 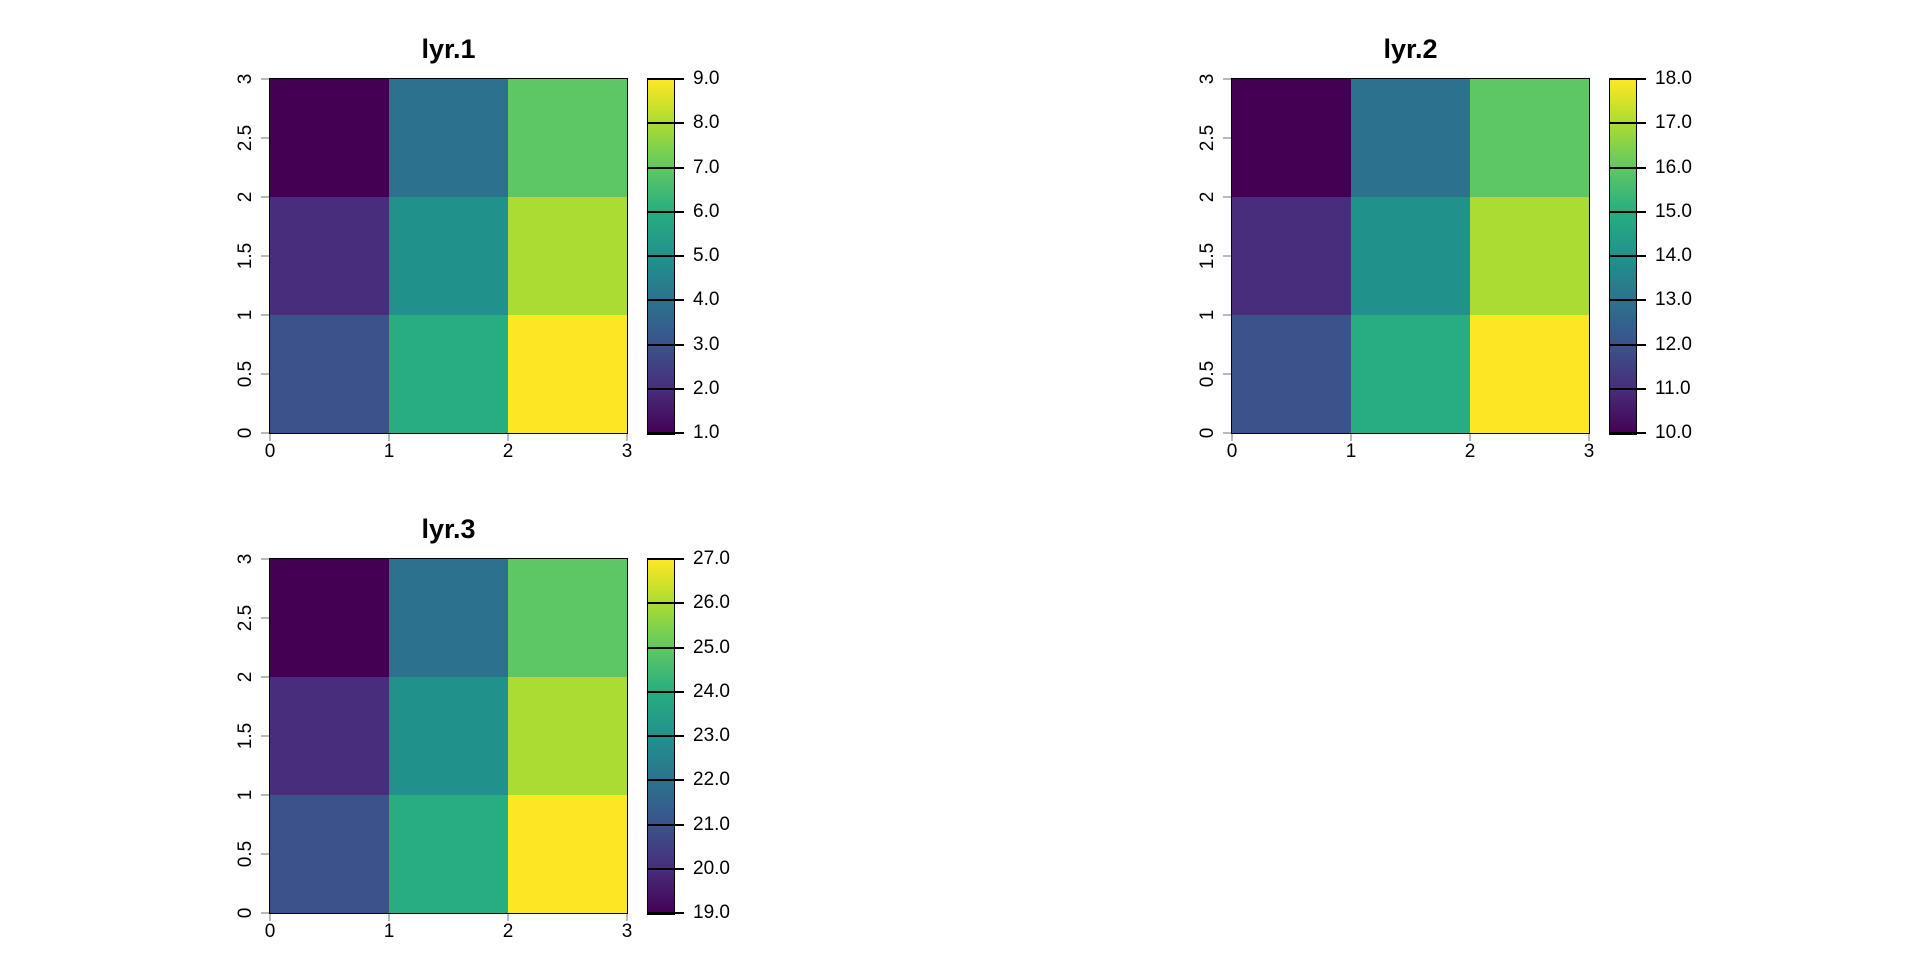 I want to click on colorbar, so click(x=661, y=257).